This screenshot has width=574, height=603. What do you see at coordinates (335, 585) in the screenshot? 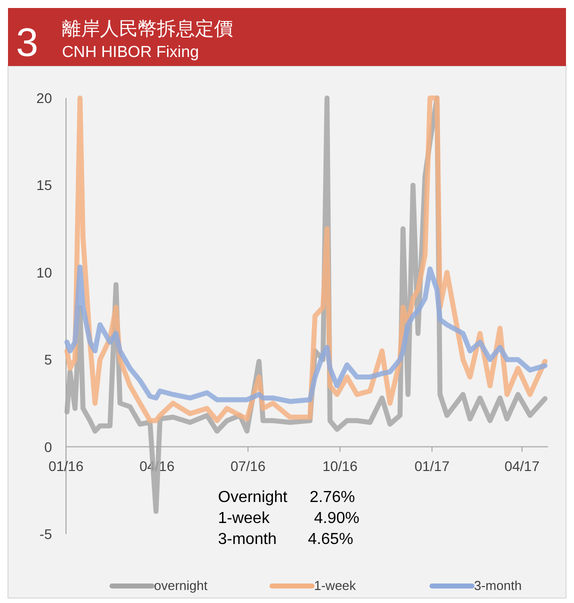
I see `legend-label: 1-week` at bounding box center [335, 585].